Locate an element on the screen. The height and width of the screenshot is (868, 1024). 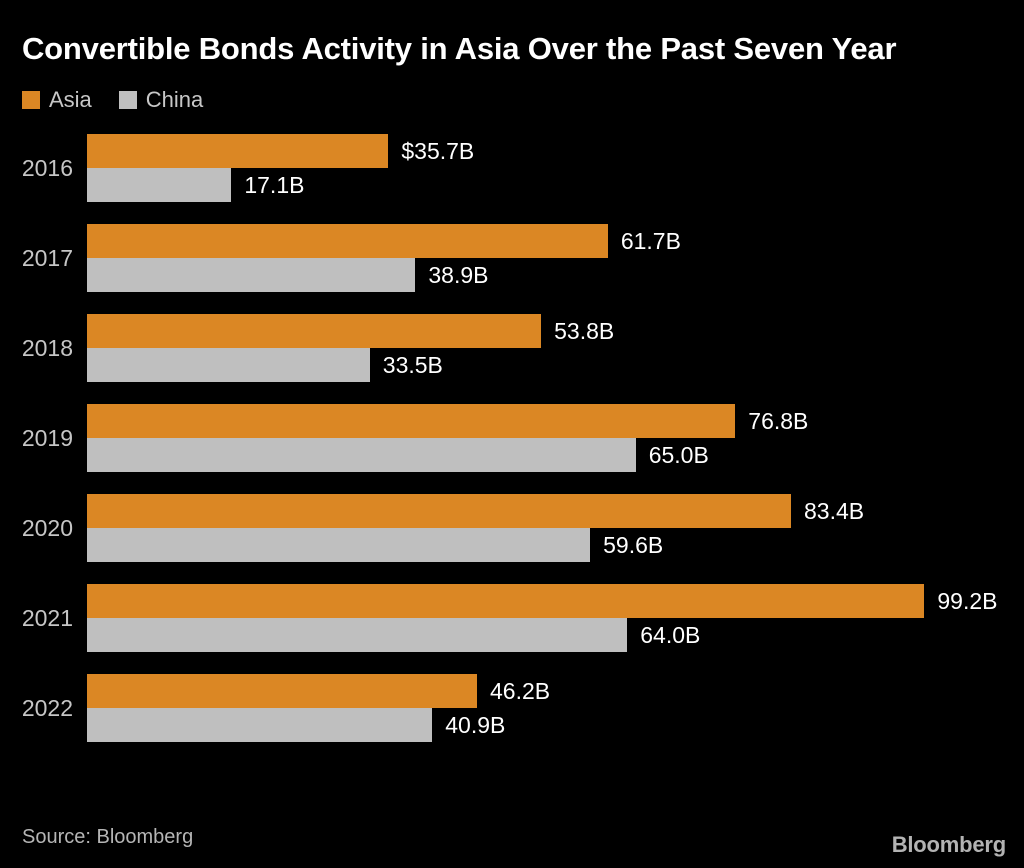
year-label-2017: 2017 is located at coordinates (47, 257).